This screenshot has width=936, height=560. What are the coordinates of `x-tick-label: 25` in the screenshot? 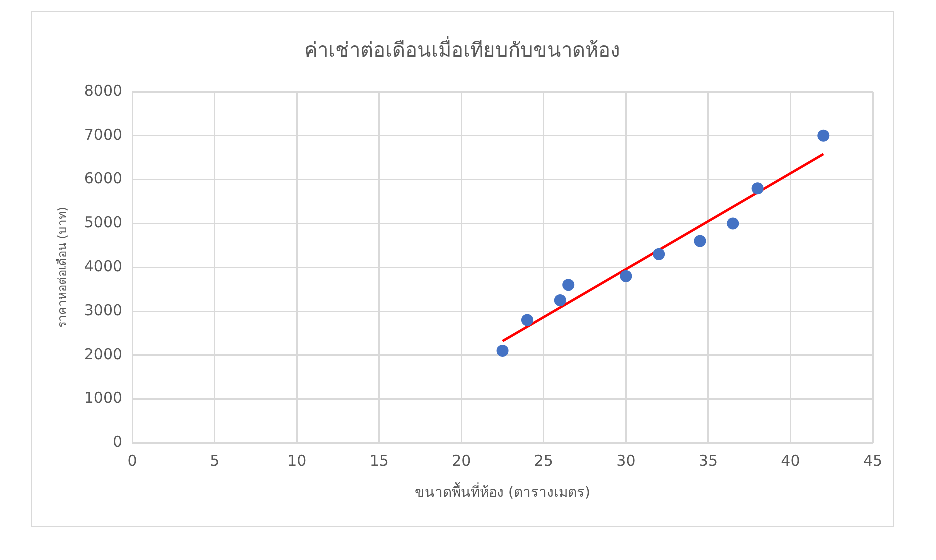 It's located at (544, 461).